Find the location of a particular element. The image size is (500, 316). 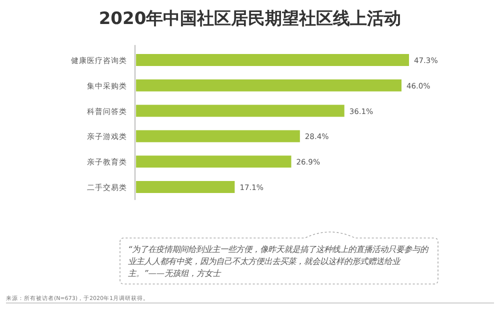

chart-title: 2020年中国社区居民期望社区线上活动 is located at coordinates (250, 19).